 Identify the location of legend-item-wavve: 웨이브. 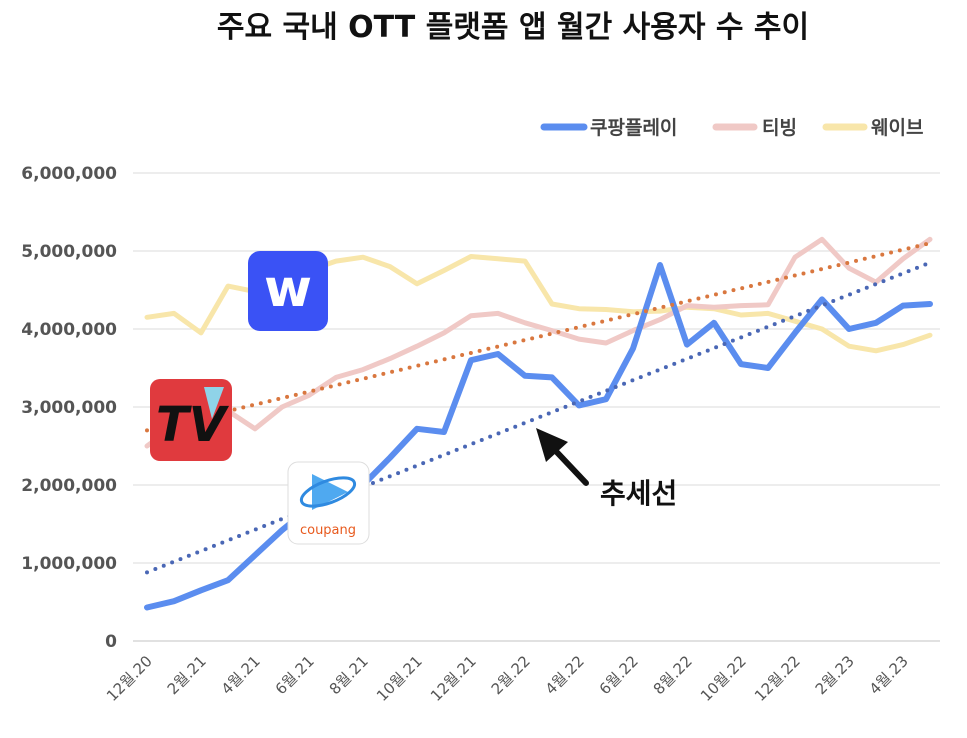
(872, 128).